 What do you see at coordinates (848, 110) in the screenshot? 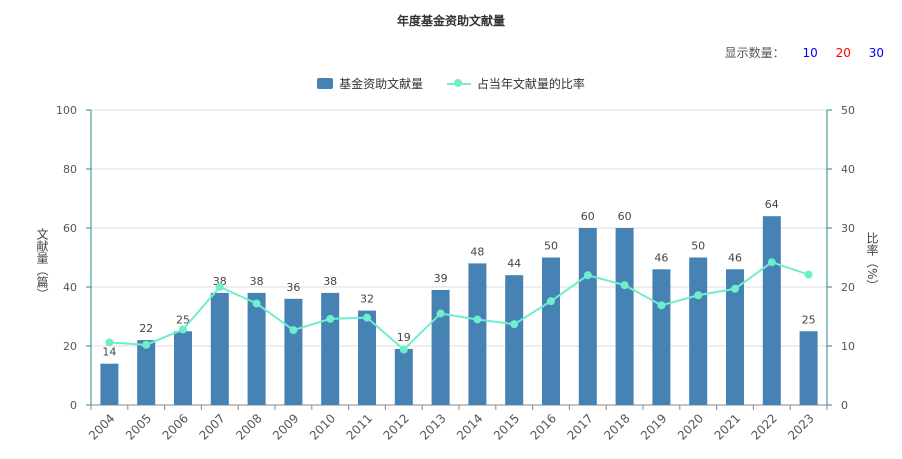
I see `y-right-tick-label: 50` at bounding box center [848, 110].